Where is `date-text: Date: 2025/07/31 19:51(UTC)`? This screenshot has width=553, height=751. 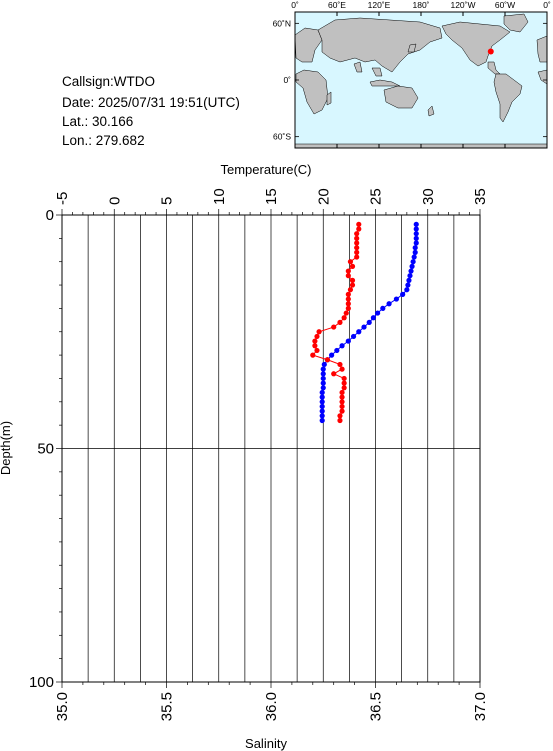
date-text: Date: 2025/07/31 19:51(UTC) is located at coordinates (151, 102).